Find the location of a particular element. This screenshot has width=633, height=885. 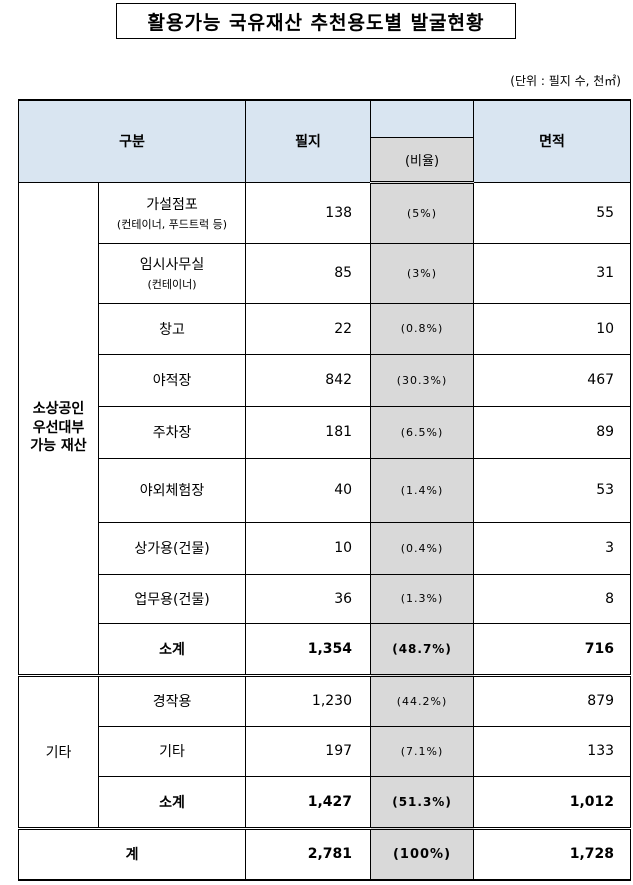

parcels-cell: 197 is located at coordinates (308, 751).